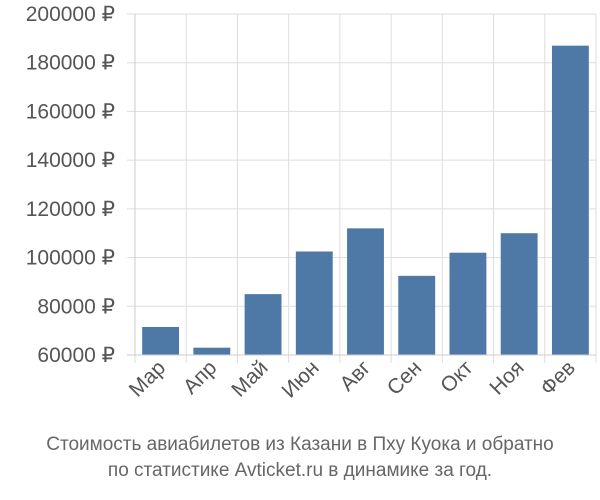 This screenshot has height=500, width=600. I want to click on x-tick-label: Сен, so click(404, 377).